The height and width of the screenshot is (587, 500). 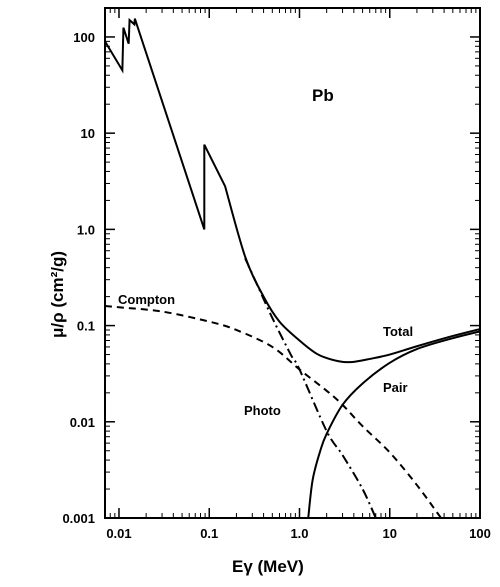 I want to click on y-tick-label: 0.1, so click(x=86, y=326).